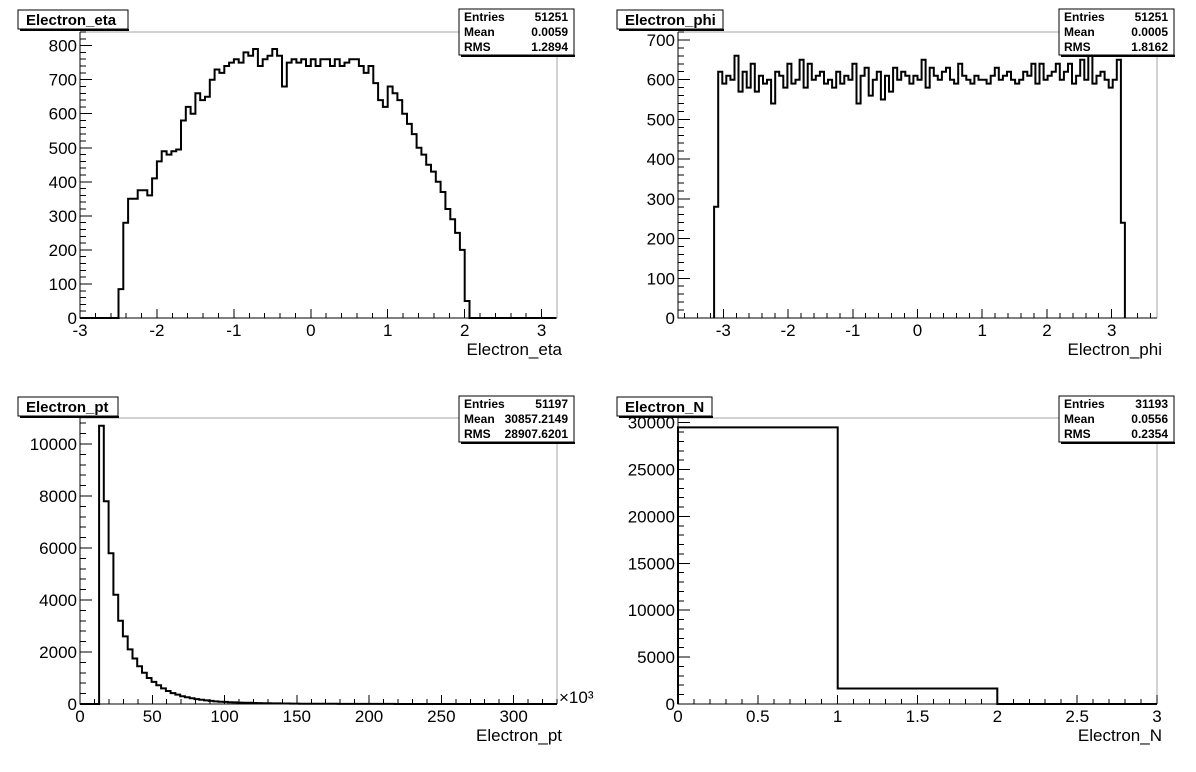 This screenshot has height=772, width=1196. I want to click on chart-3-xtick-label: 1.5, so click(918, 716).